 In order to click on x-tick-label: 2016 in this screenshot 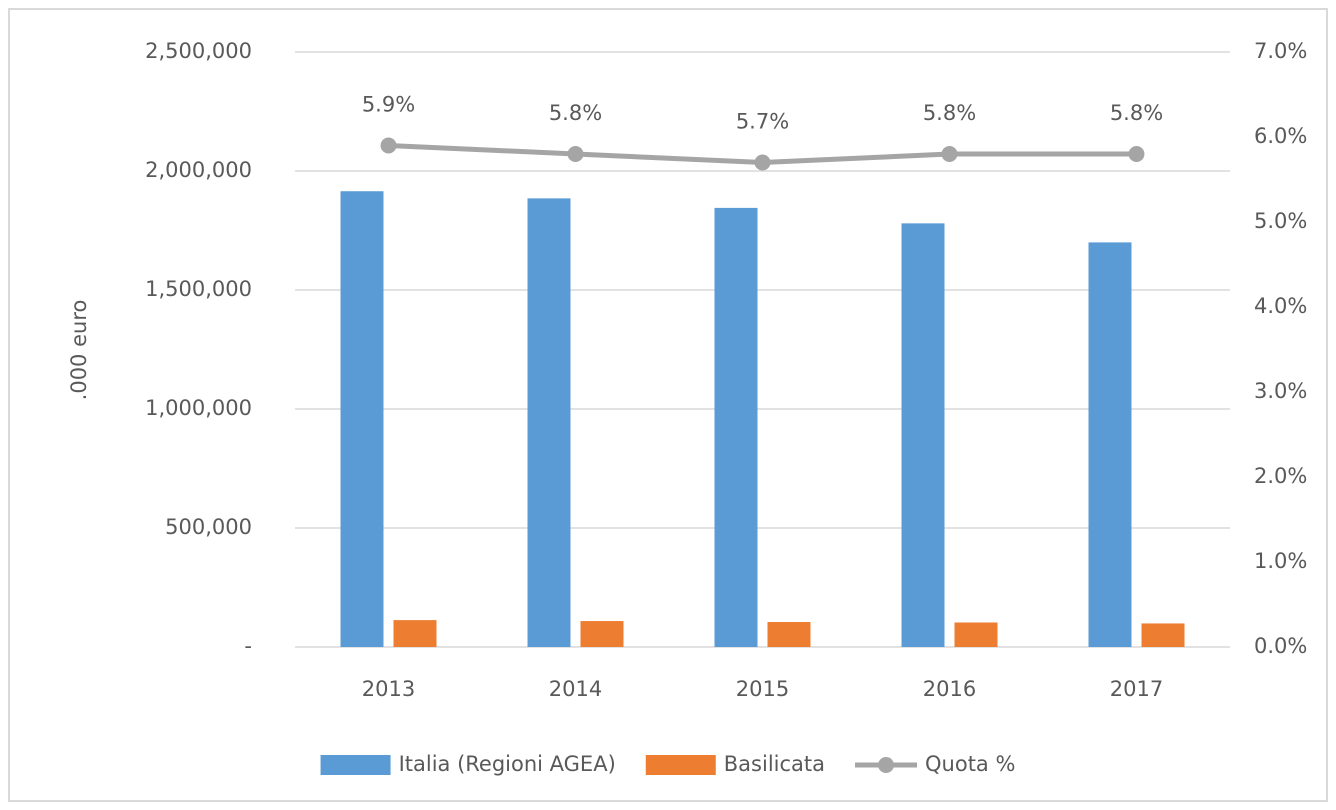, I will do `click(949, 689)`.